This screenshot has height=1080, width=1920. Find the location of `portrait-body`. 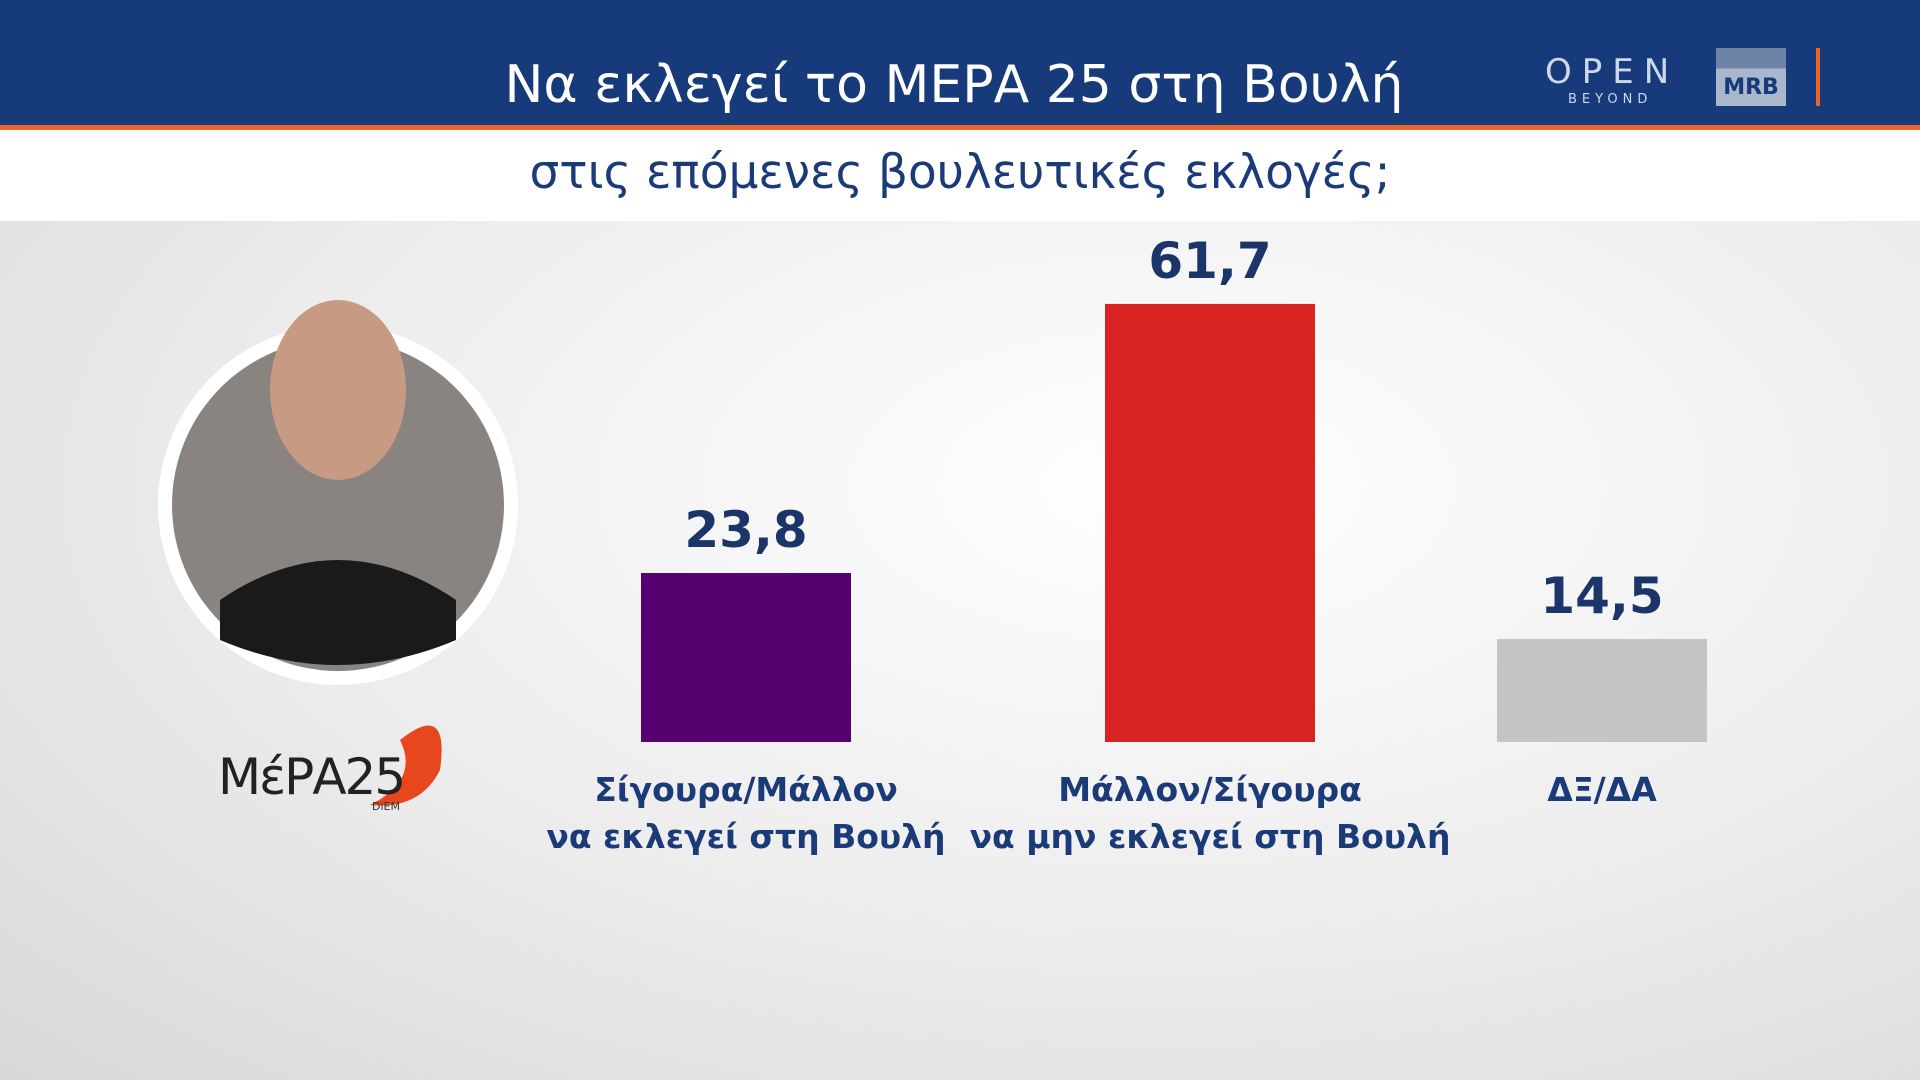

portrait-body is located at coordinates (338, 612).